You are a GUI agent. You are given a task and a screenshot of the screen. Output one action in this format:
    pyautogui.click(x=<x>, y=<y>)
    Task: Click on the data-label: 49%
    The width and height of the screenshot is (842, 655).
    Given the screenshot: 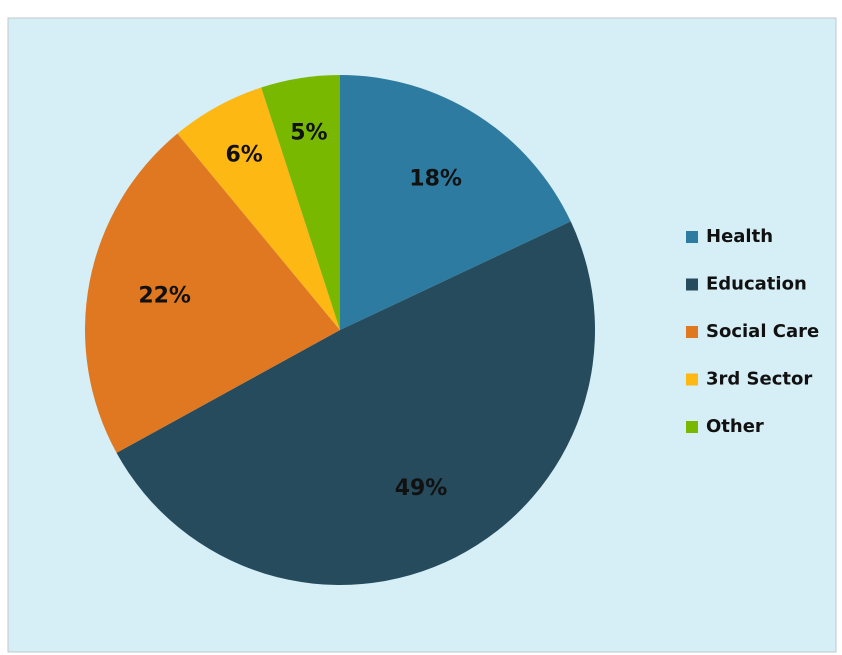 What is the action you would take?
    pyautogui.click(x=421, y=488)
    